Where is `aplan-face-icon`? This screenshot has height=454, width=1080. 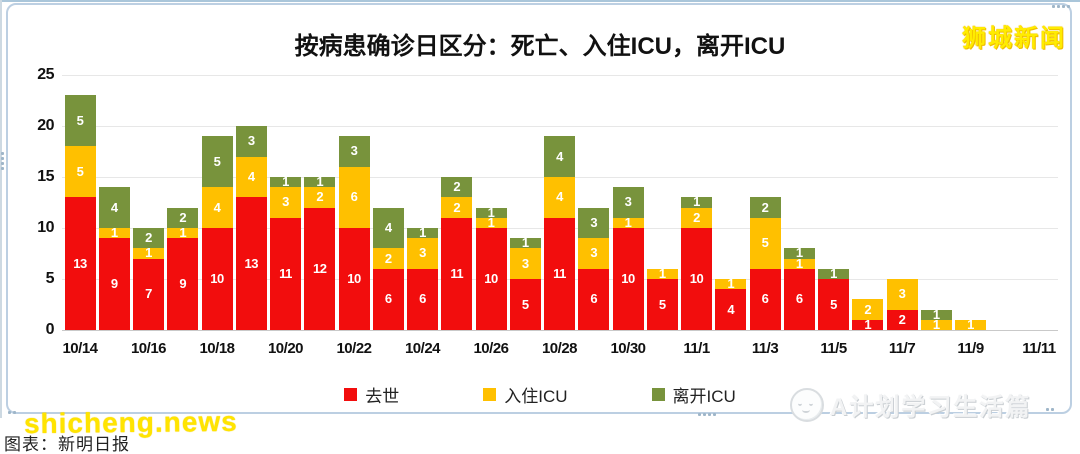 aplan-face-icon is located at coordinates (807, 404).